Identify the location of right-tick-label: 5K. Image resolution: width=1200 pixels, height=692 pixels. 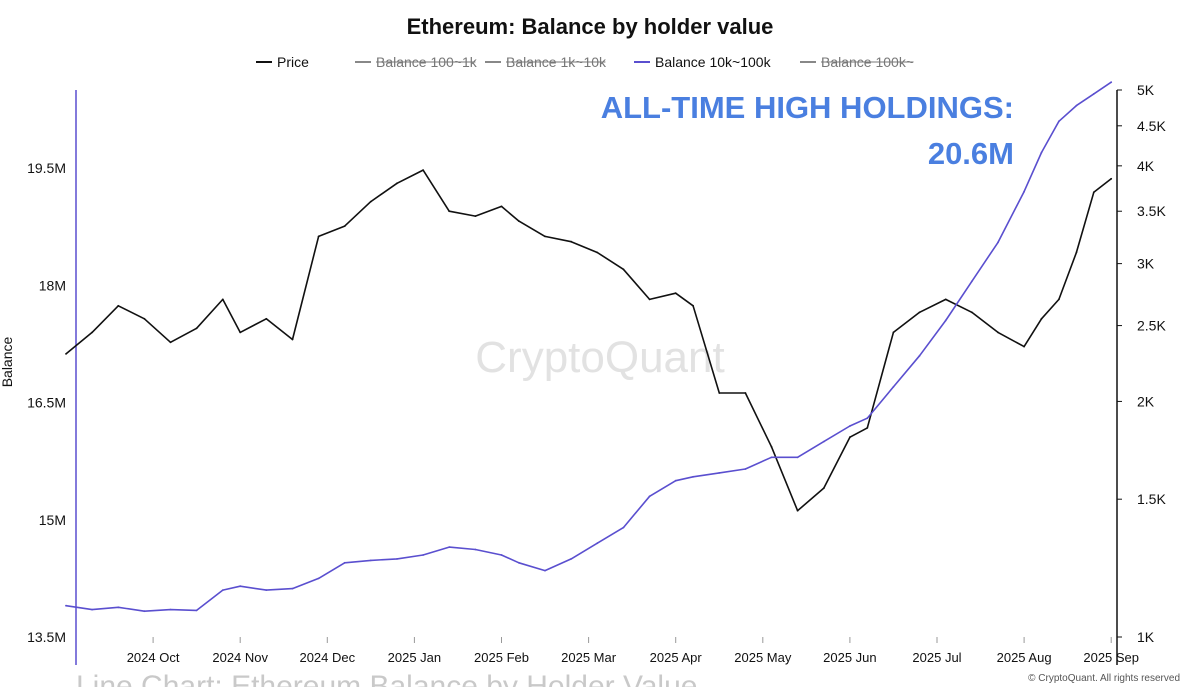
(1146, 90).